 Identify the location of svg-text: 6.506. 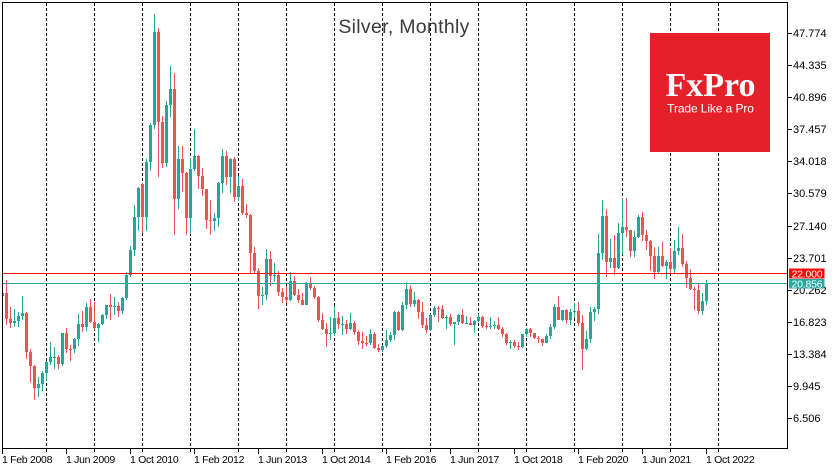
(807, 419).